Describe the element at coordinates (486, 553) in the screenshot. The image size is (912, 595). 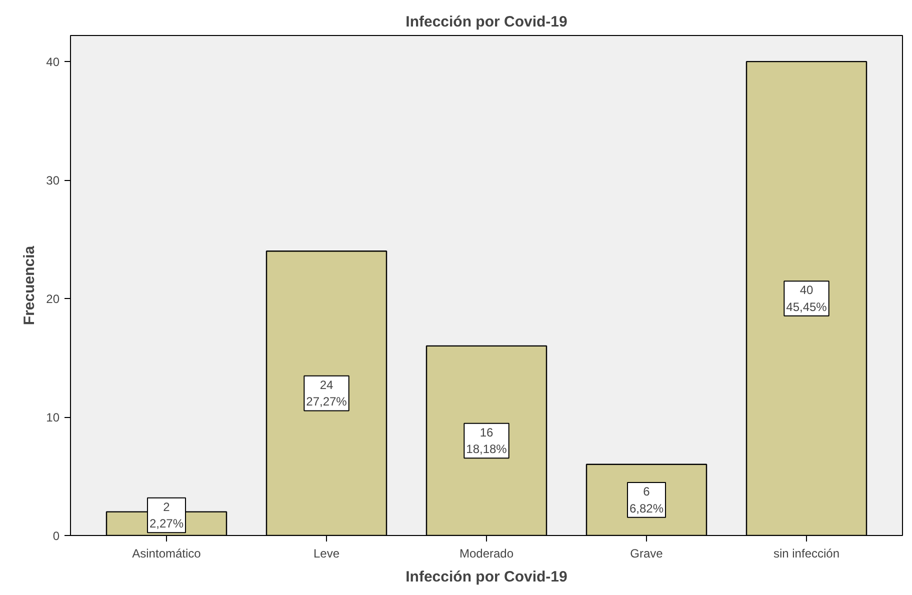
I see `x-tick-label: Moderado` at that location.